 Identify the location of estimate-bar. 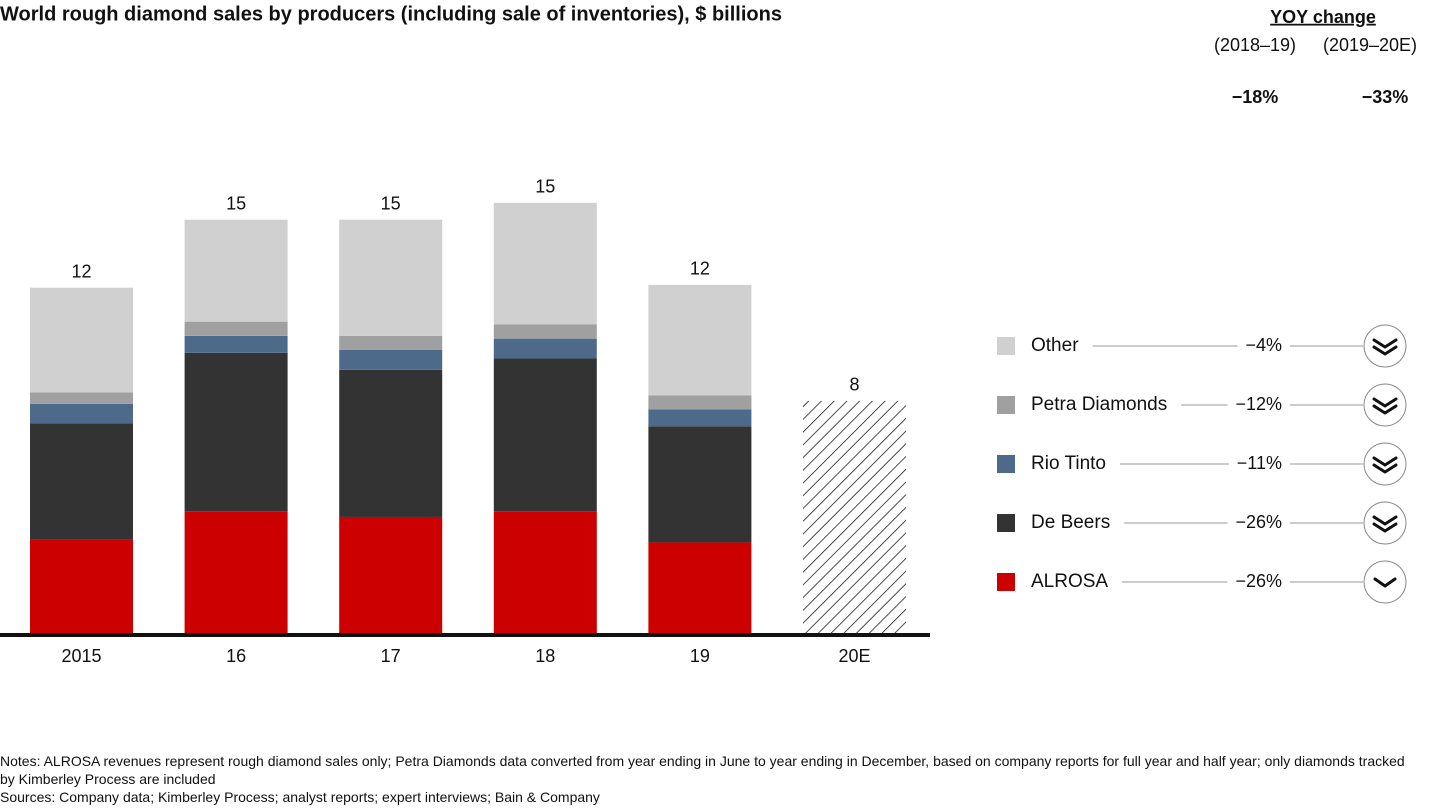
(854, 516).